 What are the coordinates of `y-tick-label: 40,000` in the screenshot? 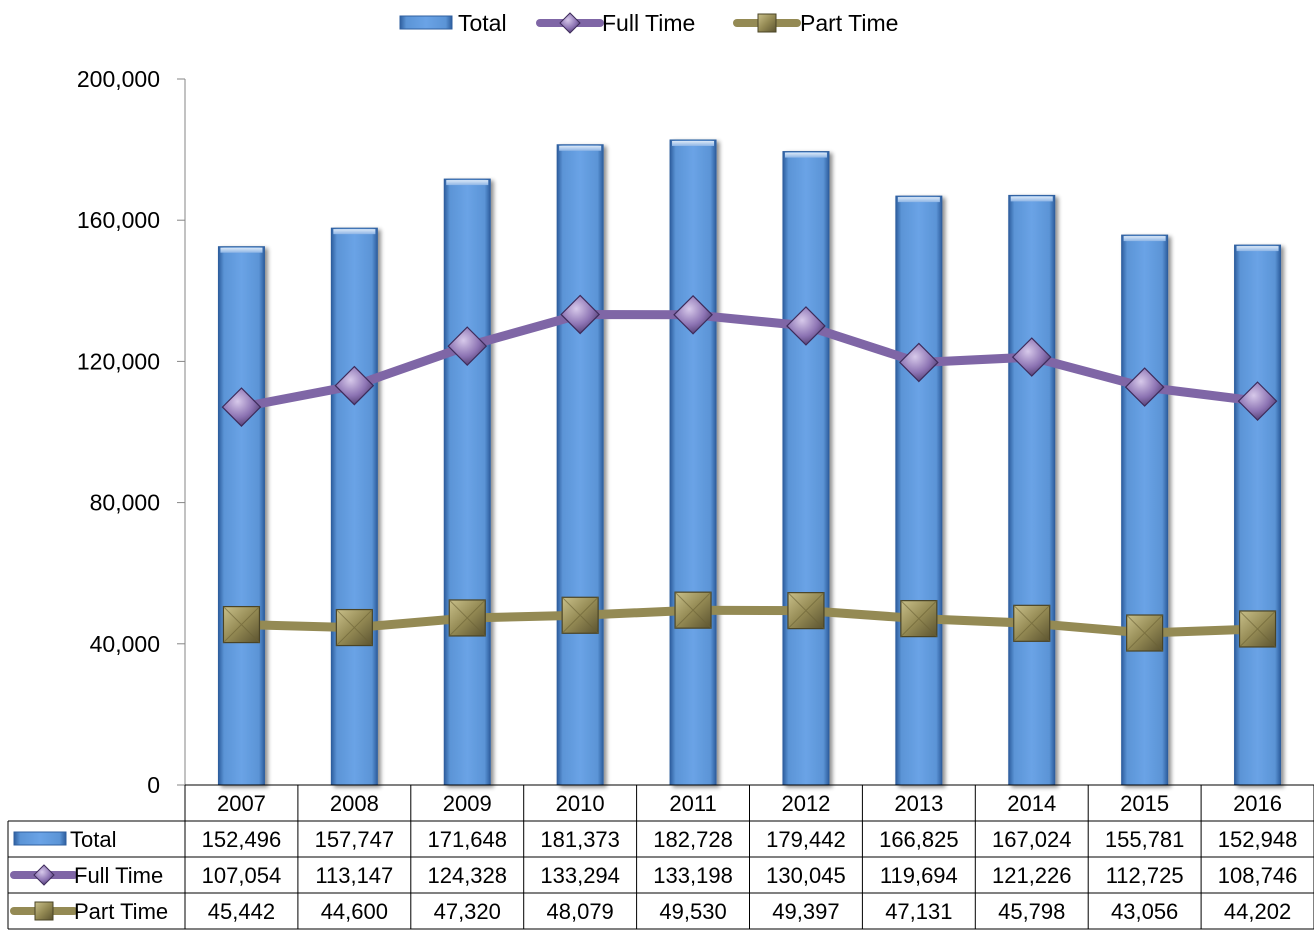 It's located at (125, 644).